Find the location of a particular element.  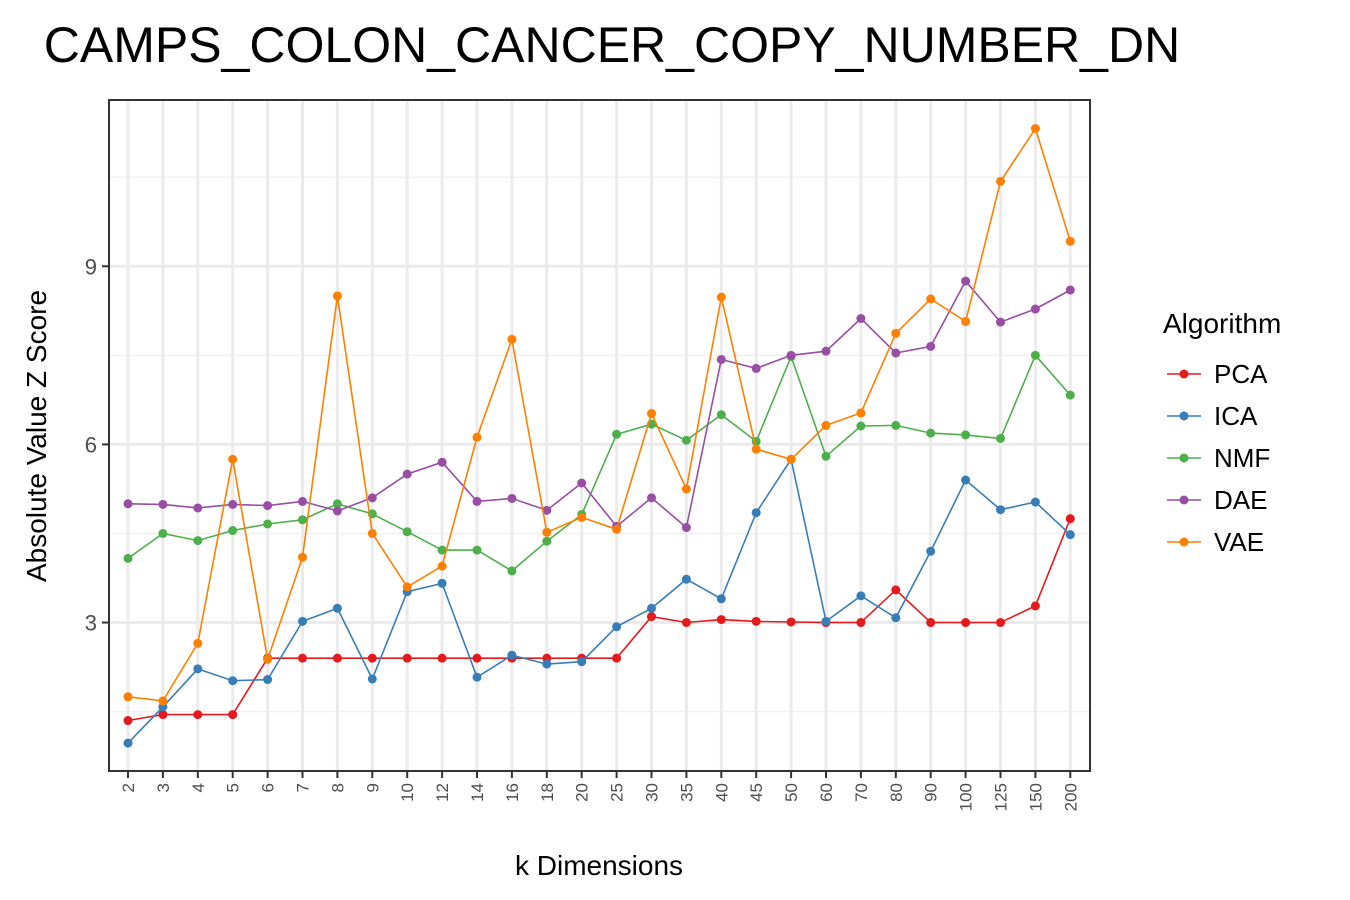

x-tick-label: 7 is located at coordinates (303, 787).